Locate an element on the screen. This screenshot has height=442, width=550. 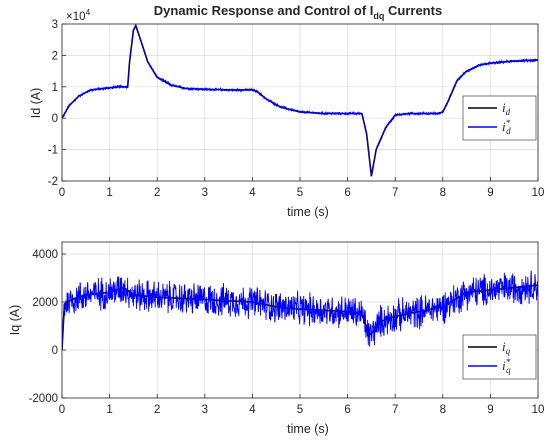
top-y-axis-label: Id (A) is located at coordinates (36, 103).